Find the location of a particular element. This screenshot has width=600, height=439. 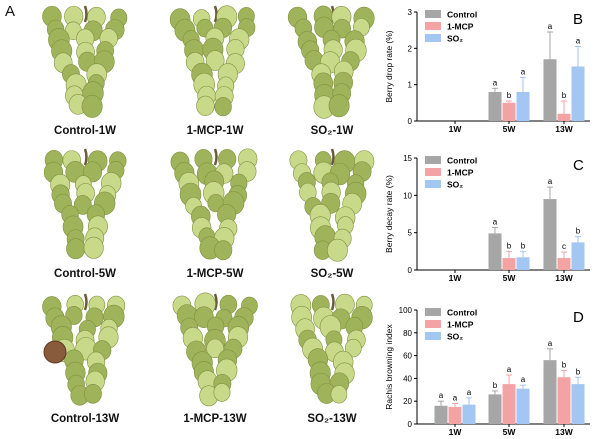

y-tick-label: 60 is located at coordinates (407, 356).